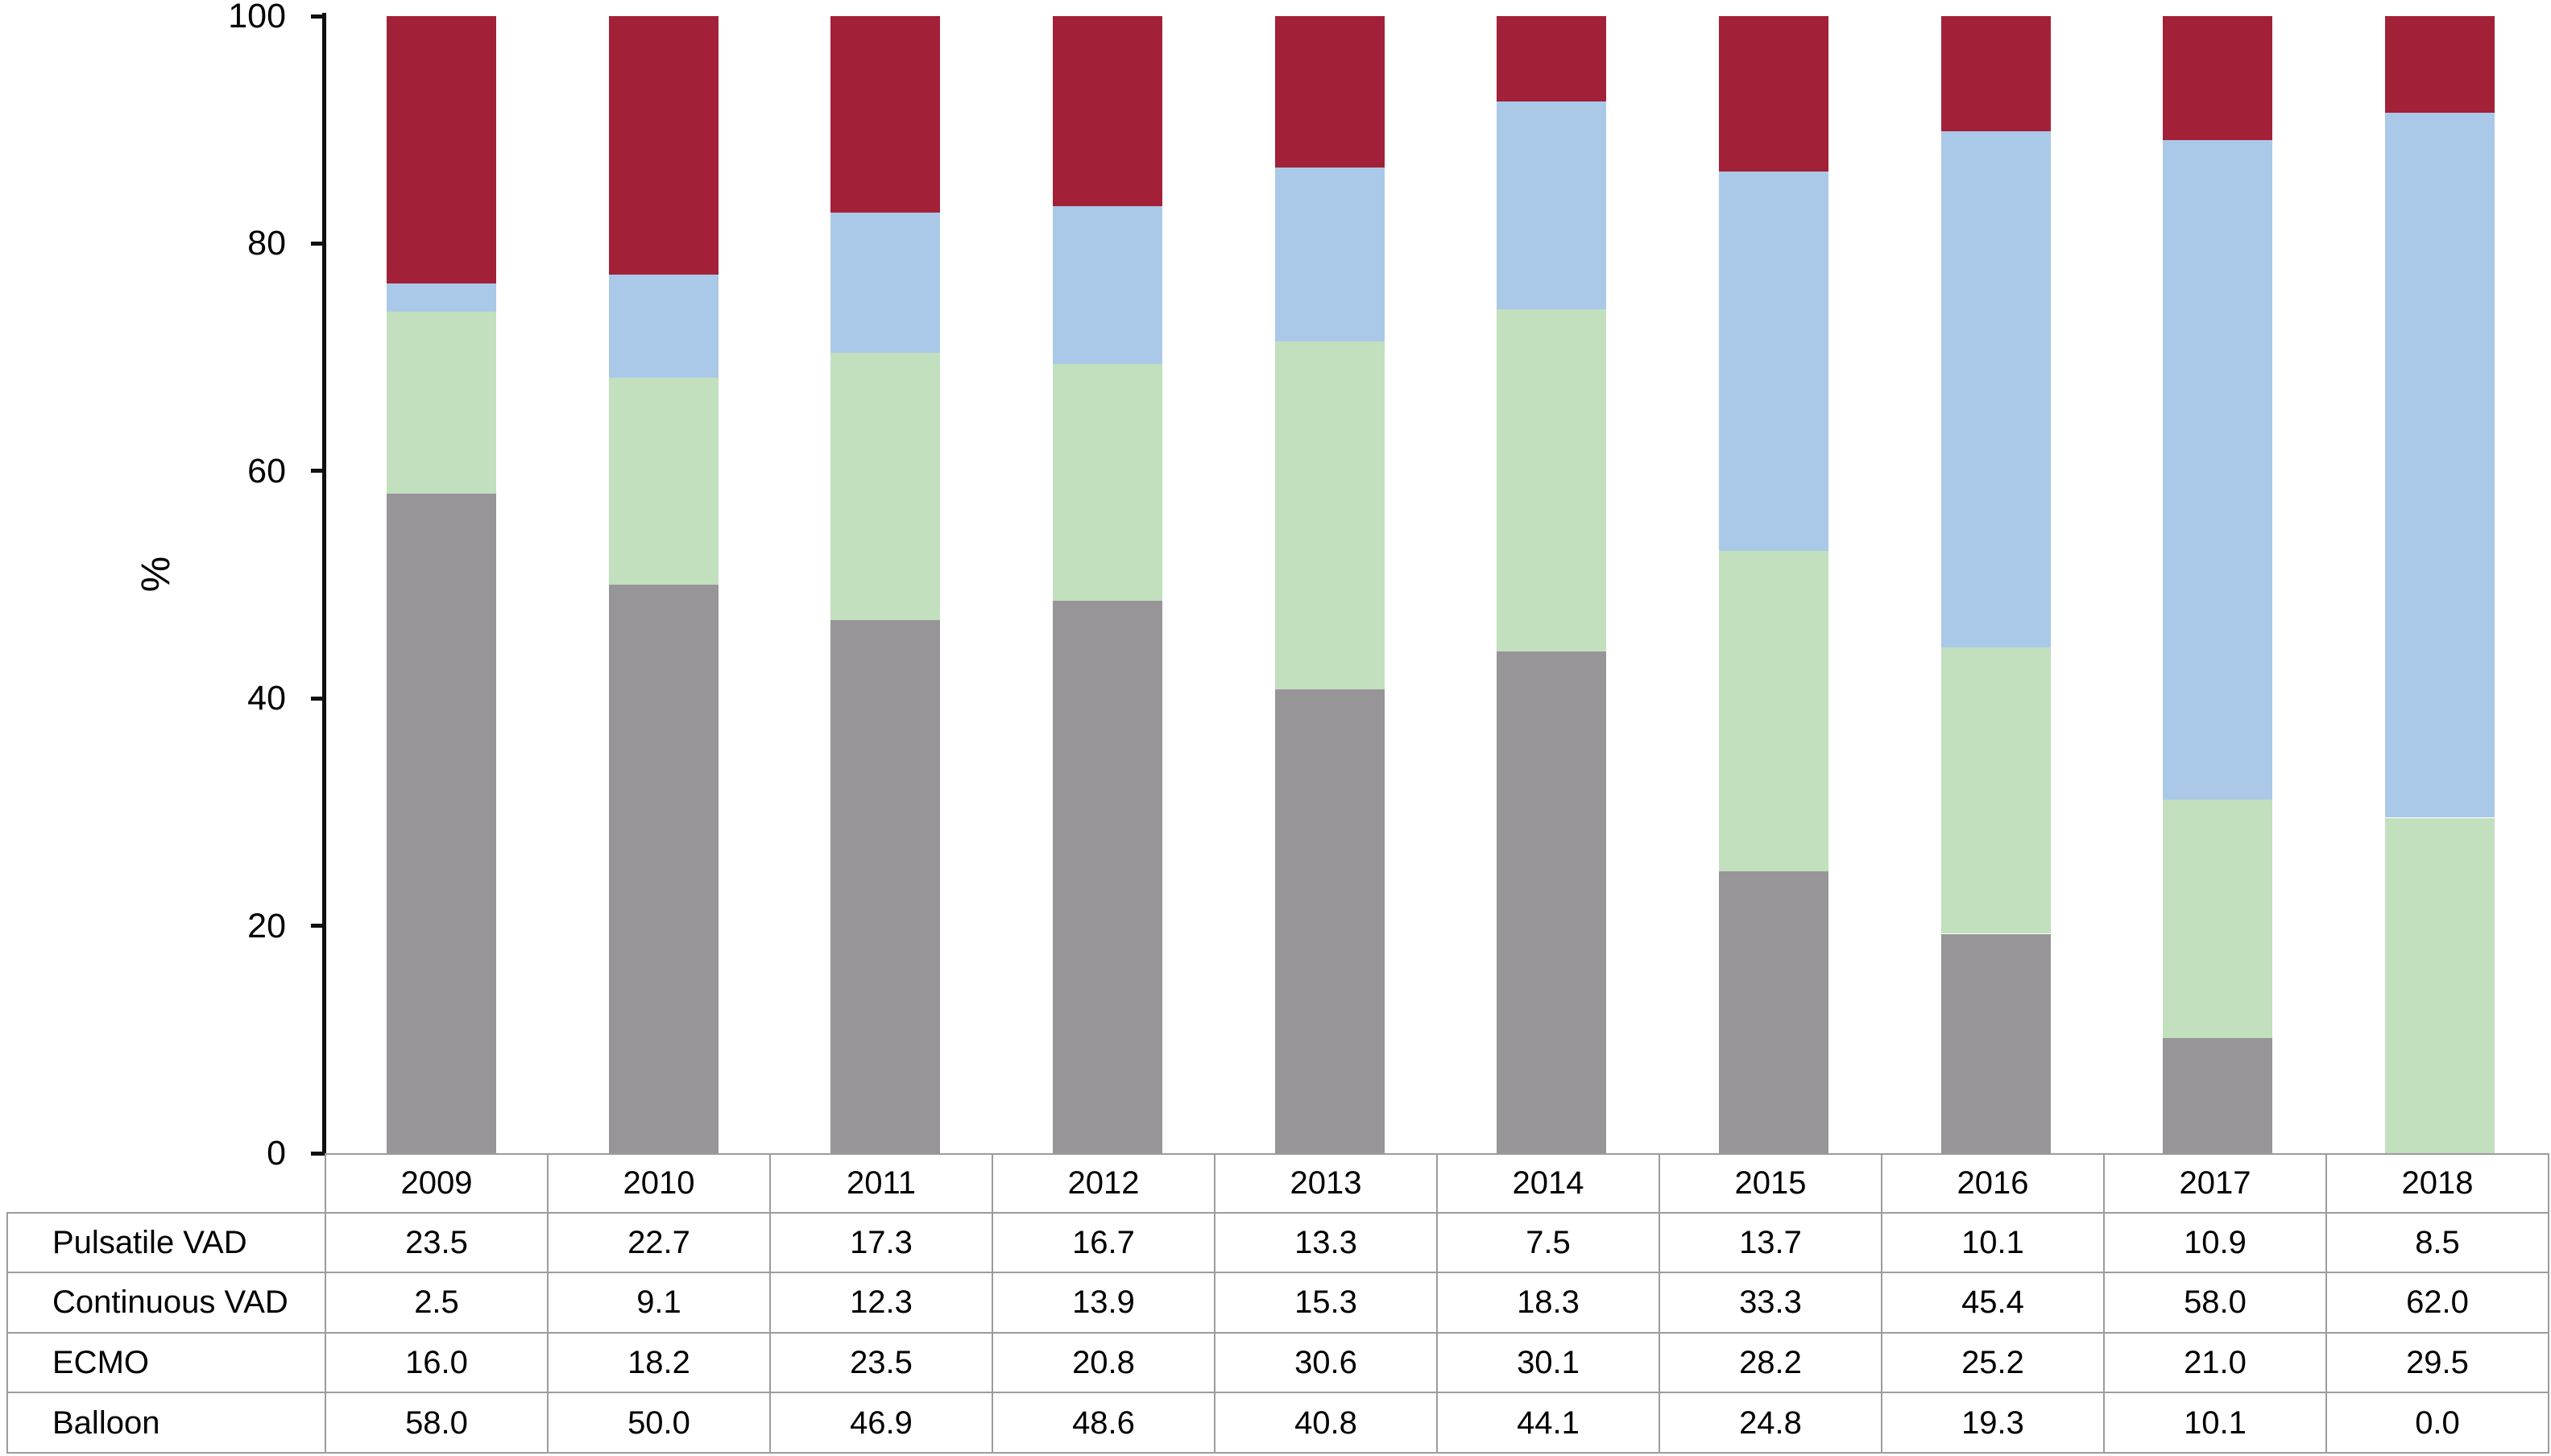  I want to click on value-cell-continuous-vad-2009: 2.5, so click(437, 1304).